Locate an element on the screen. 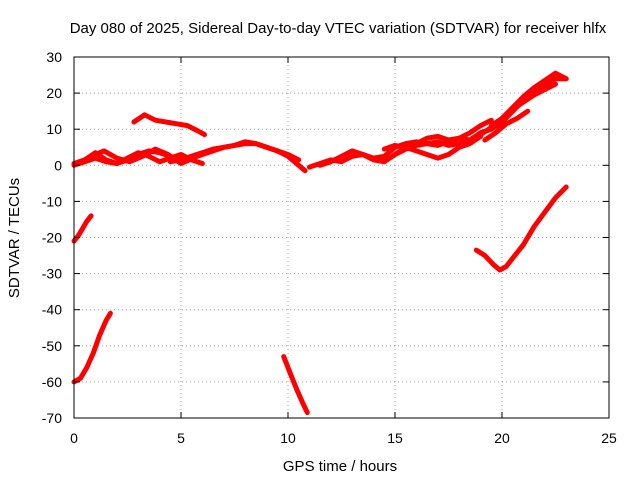 Image resolution: width=640 pixels, height=480 pixels. y-tick-label: -70 is located at coordinates (52, 418).